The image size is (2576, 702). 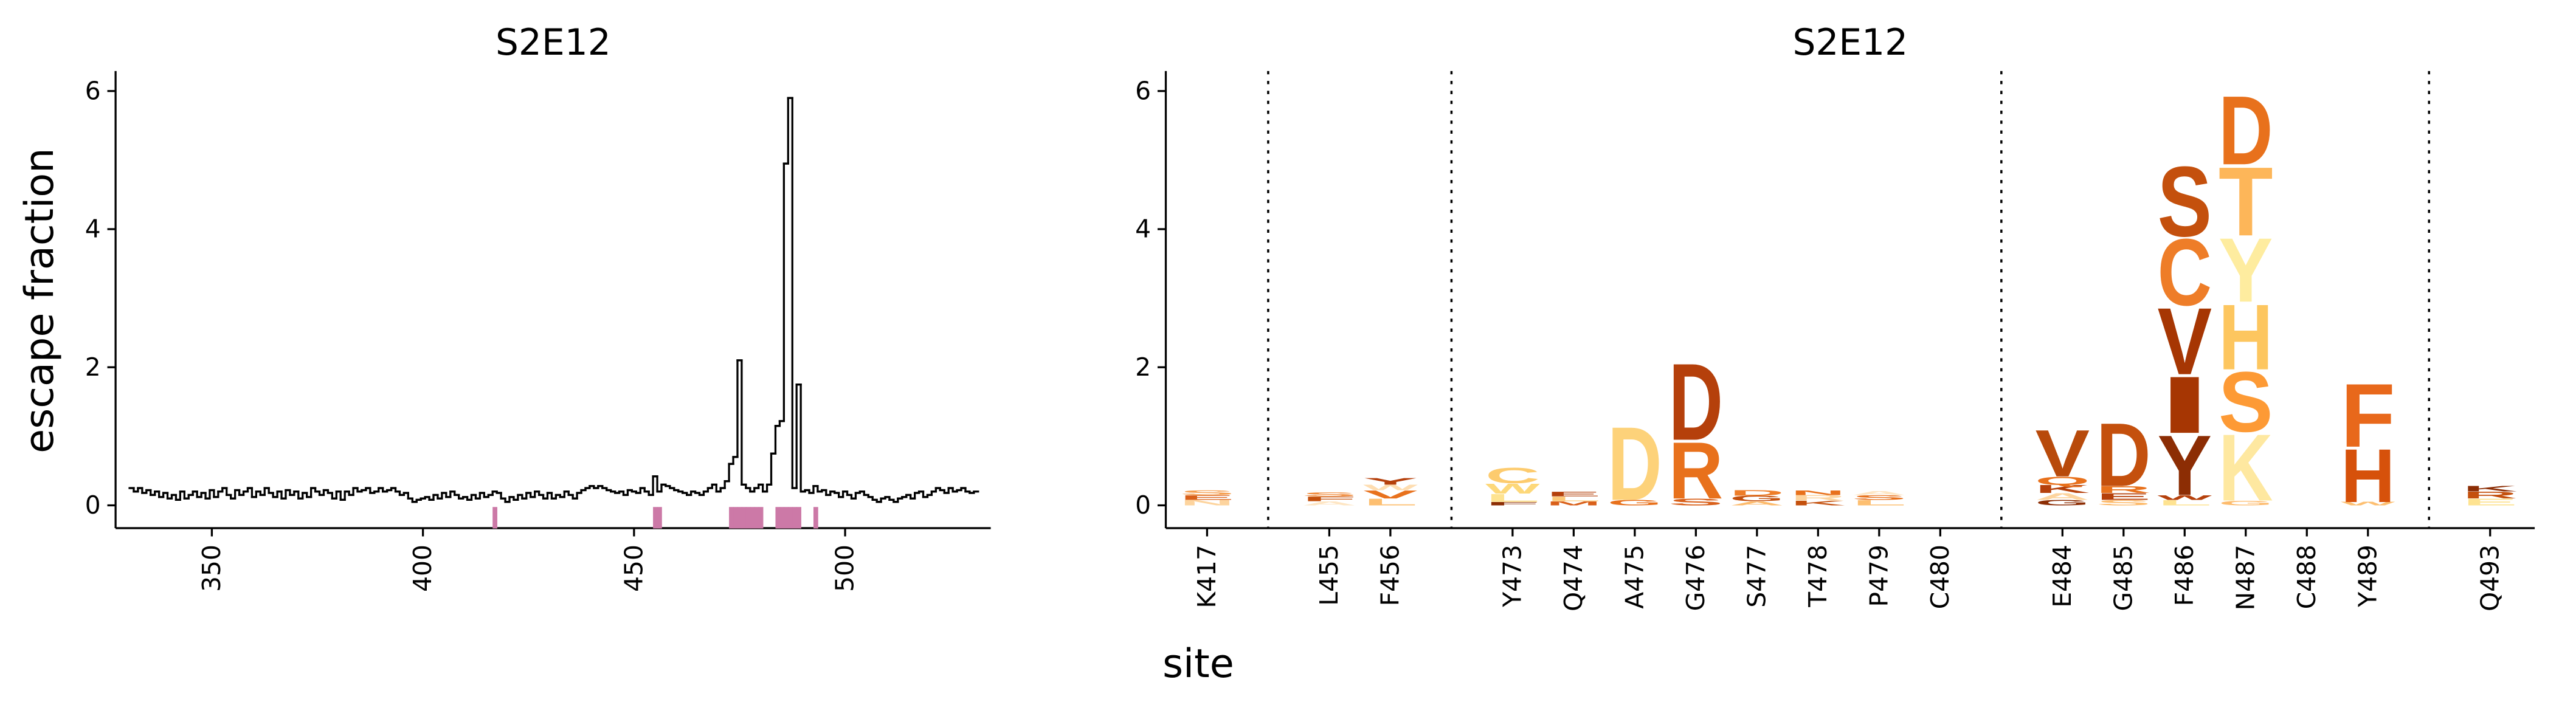 I want to click on y-axis-label: escape fraction, so click(x=39, y=300).